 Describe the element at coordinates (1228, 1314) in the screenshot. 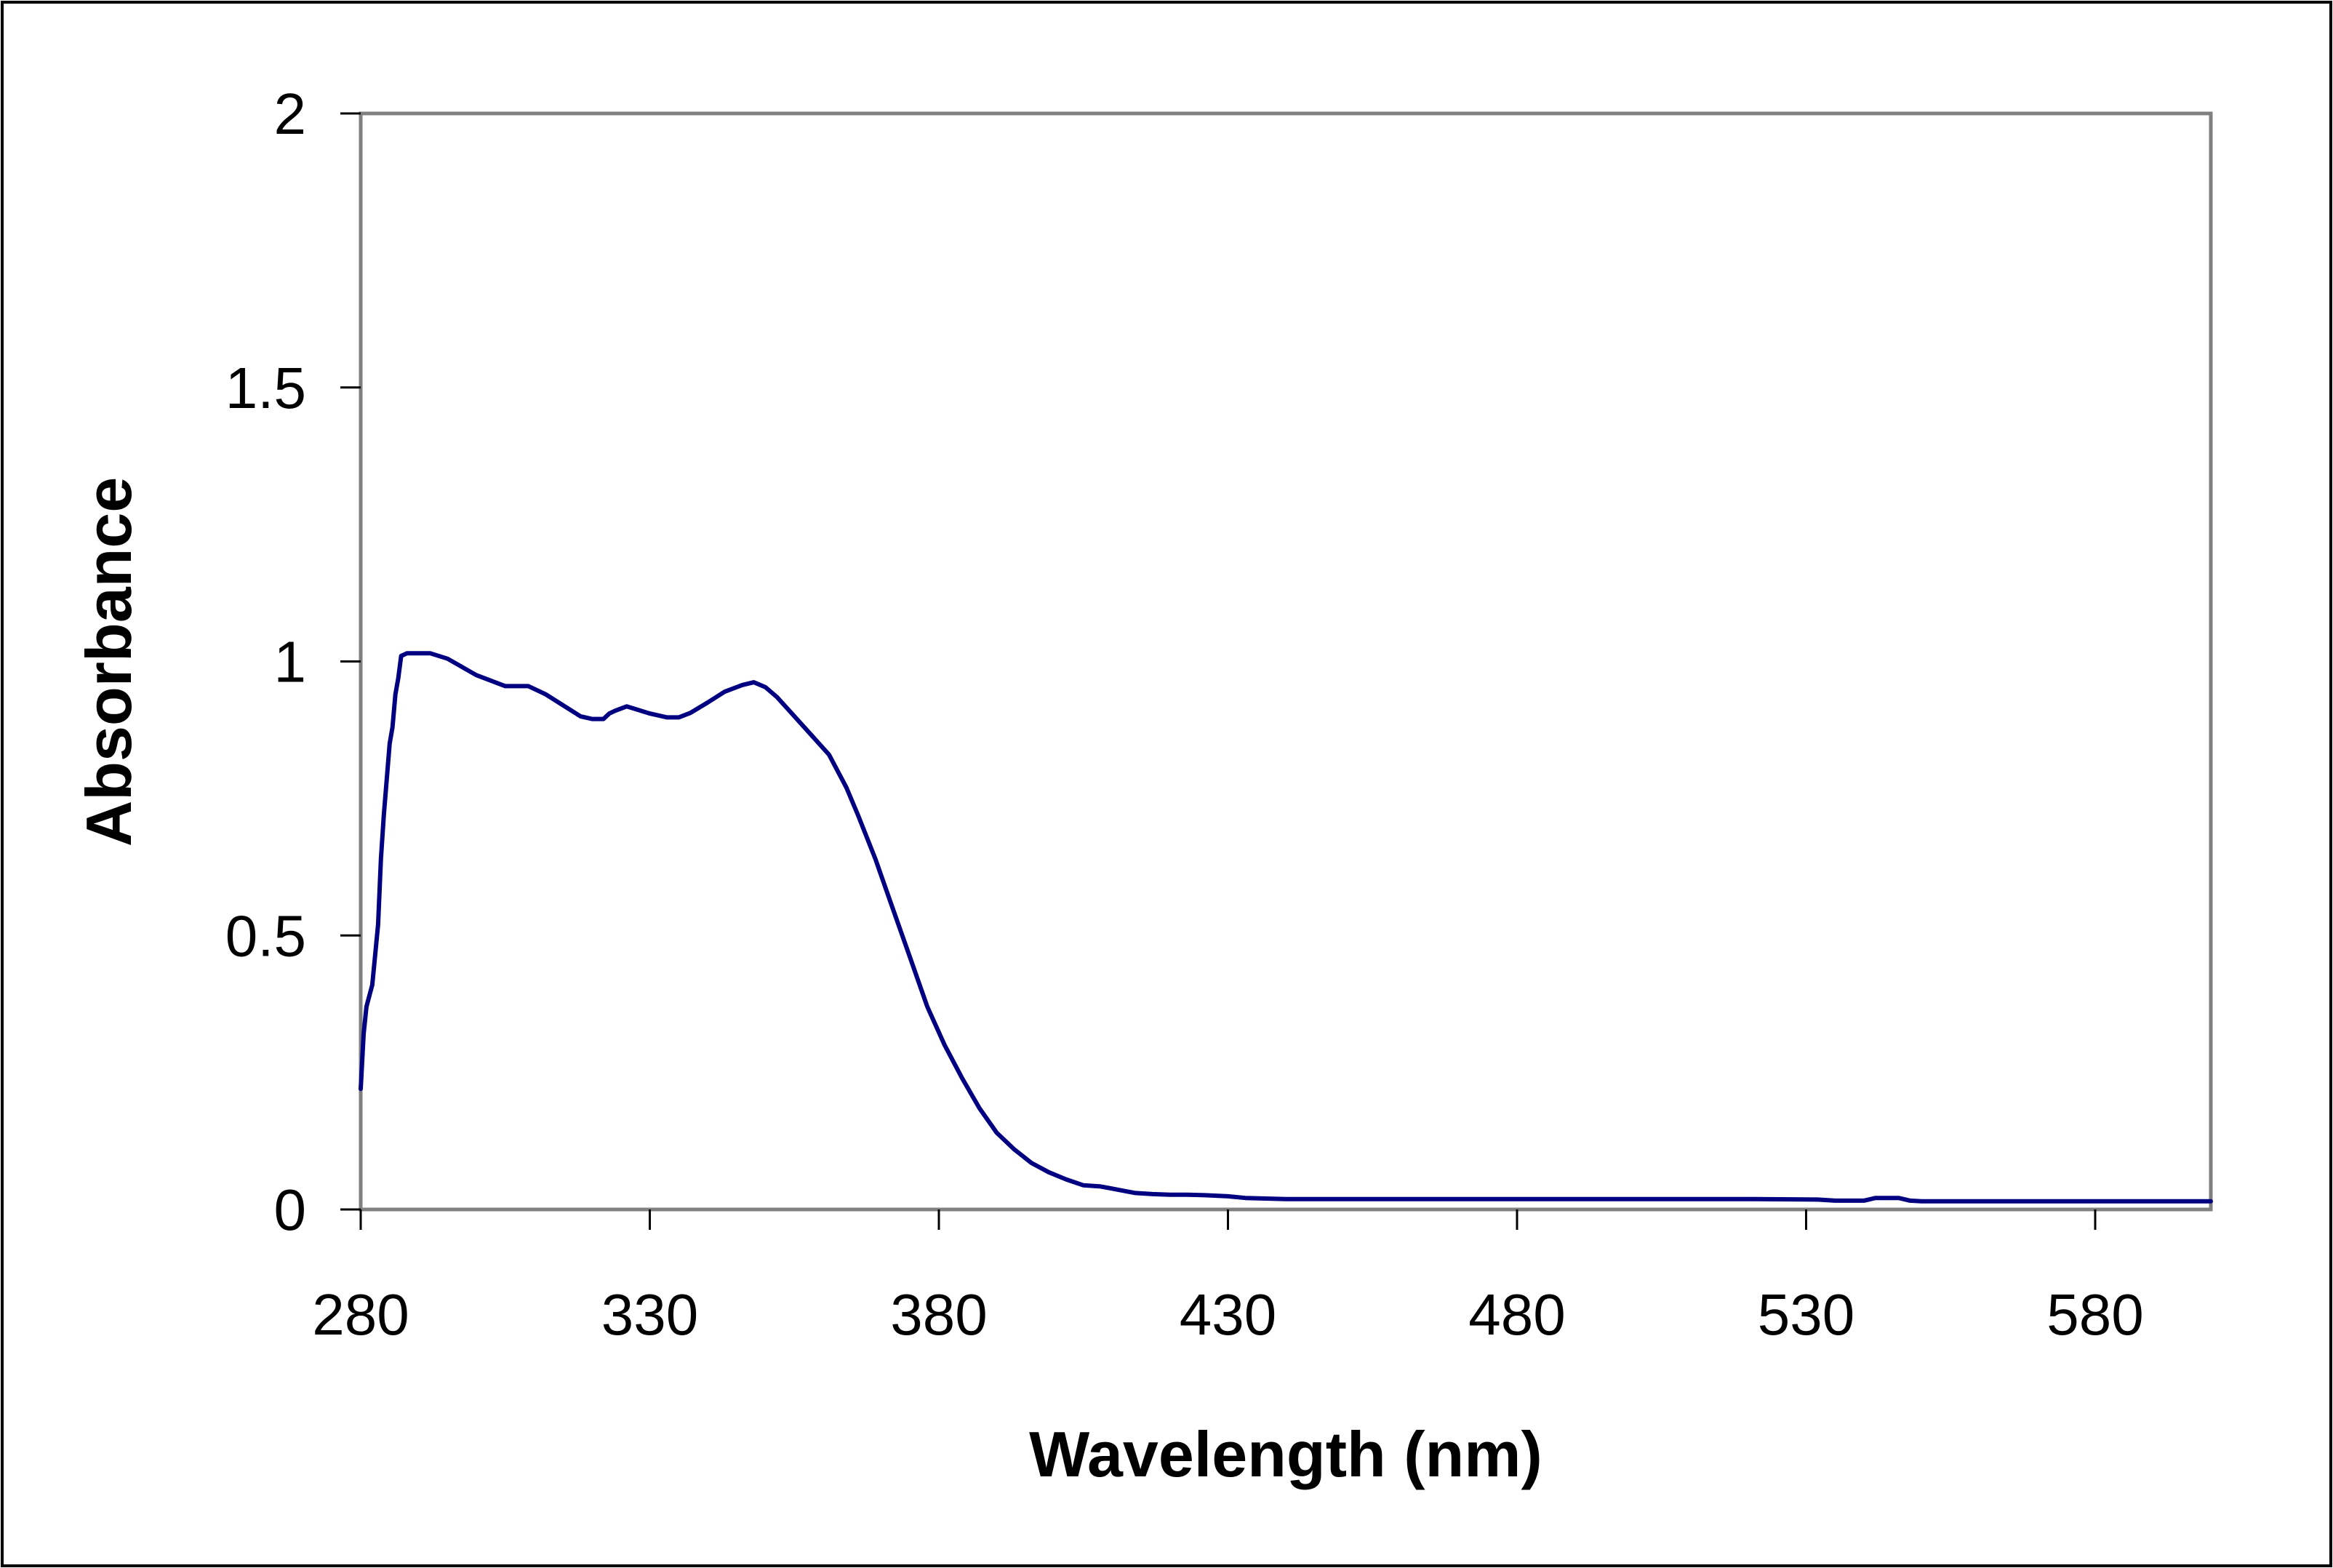

I see `x-tick-label: 430` at that location.